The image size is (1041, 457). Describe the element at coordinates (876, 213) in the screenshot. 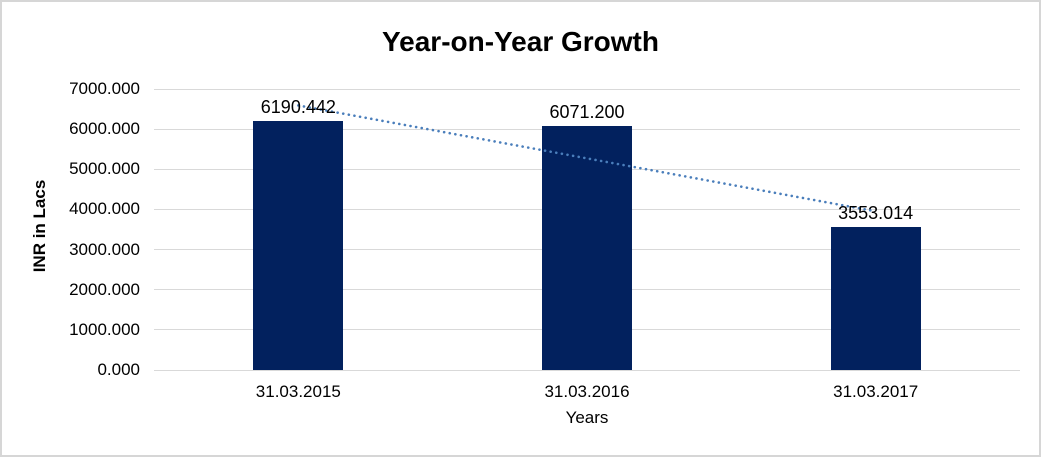

I see `bar-data-label: 3553.014` at that location.